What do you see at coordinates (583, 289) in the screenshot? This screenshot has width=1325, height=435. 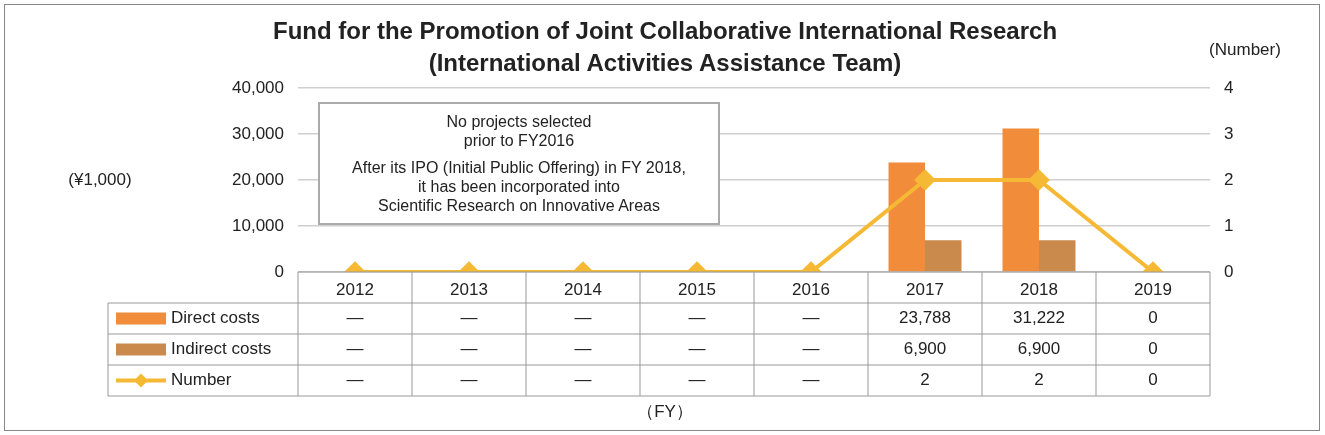 I see `x-tick-label: 2014` at bounding box center [583, 289].